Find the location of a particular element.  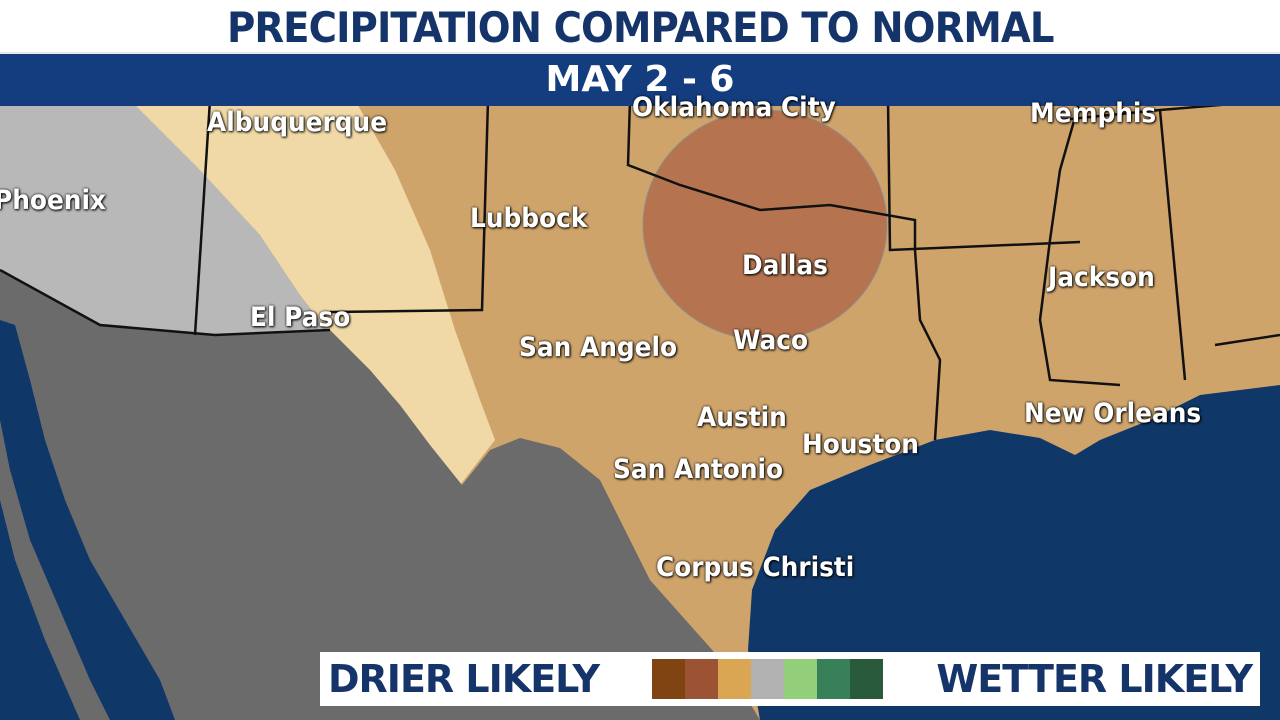

city-label: Austin is located at coordinates (742, 417).